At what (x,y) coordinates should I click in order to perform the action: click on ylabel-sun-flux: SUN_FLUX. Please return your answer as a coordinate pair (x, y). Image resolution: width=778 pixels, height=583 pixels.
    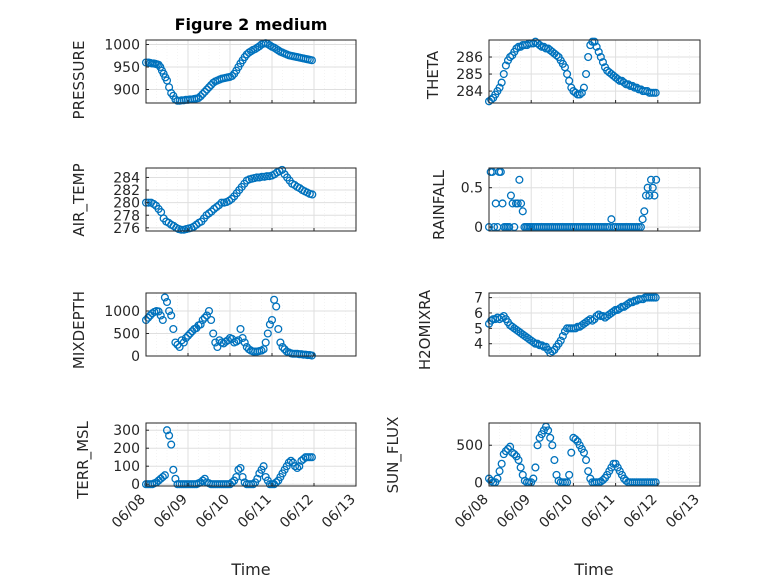
    Looking at the image, I should click on (393, 455).